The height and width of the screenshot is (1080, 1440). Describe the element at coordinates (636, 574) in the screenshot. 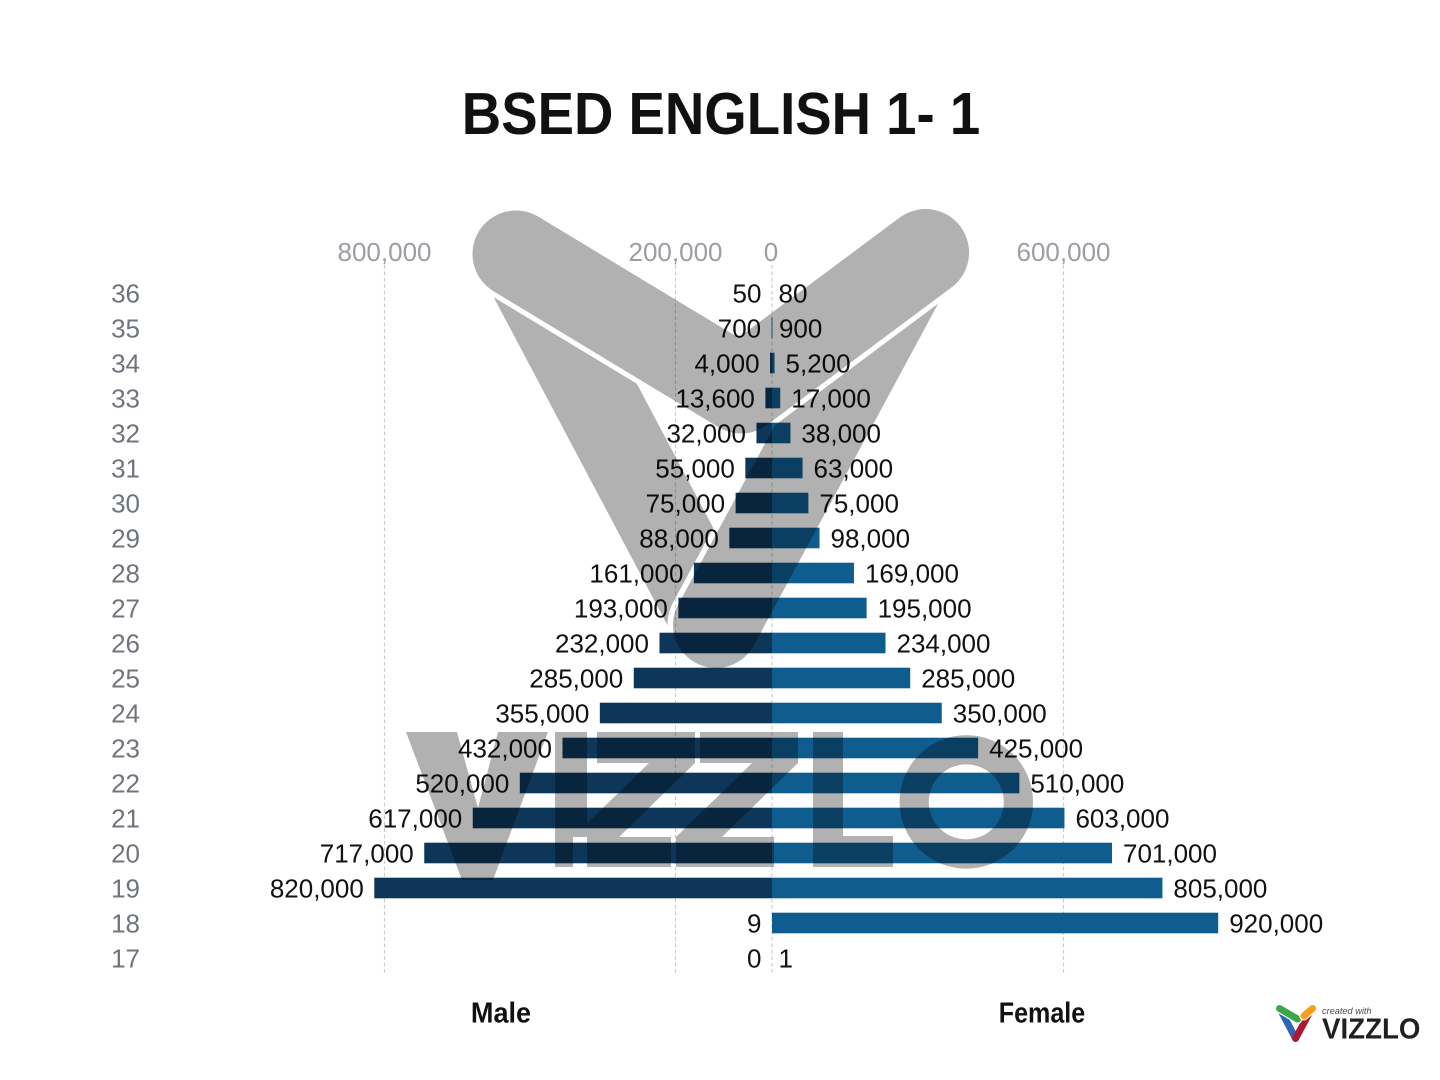

I see `svg-text: 161,000` at that location.